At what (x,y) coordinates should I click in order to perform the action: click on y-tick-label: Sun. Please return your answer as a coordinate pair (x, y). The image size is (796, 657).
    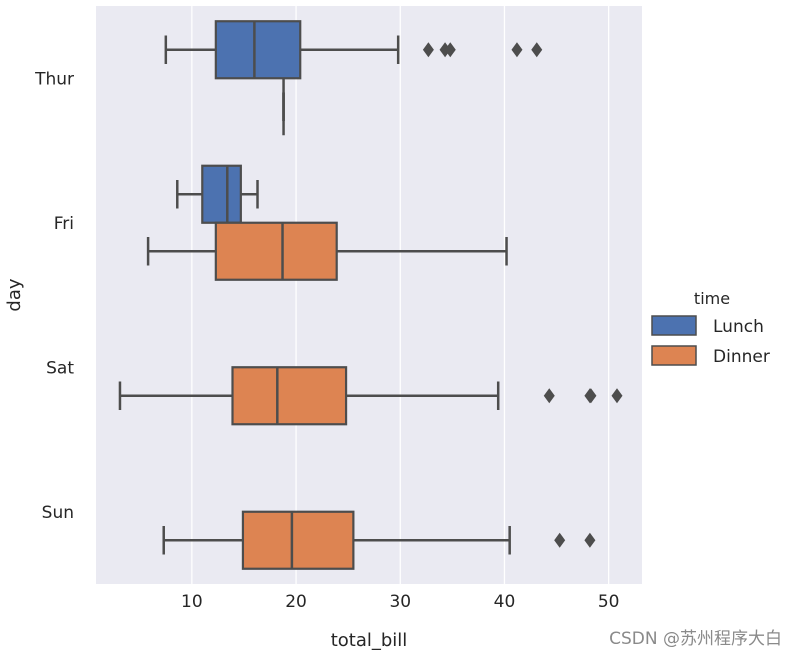
    Looking at the image, I should click on (58, 513).